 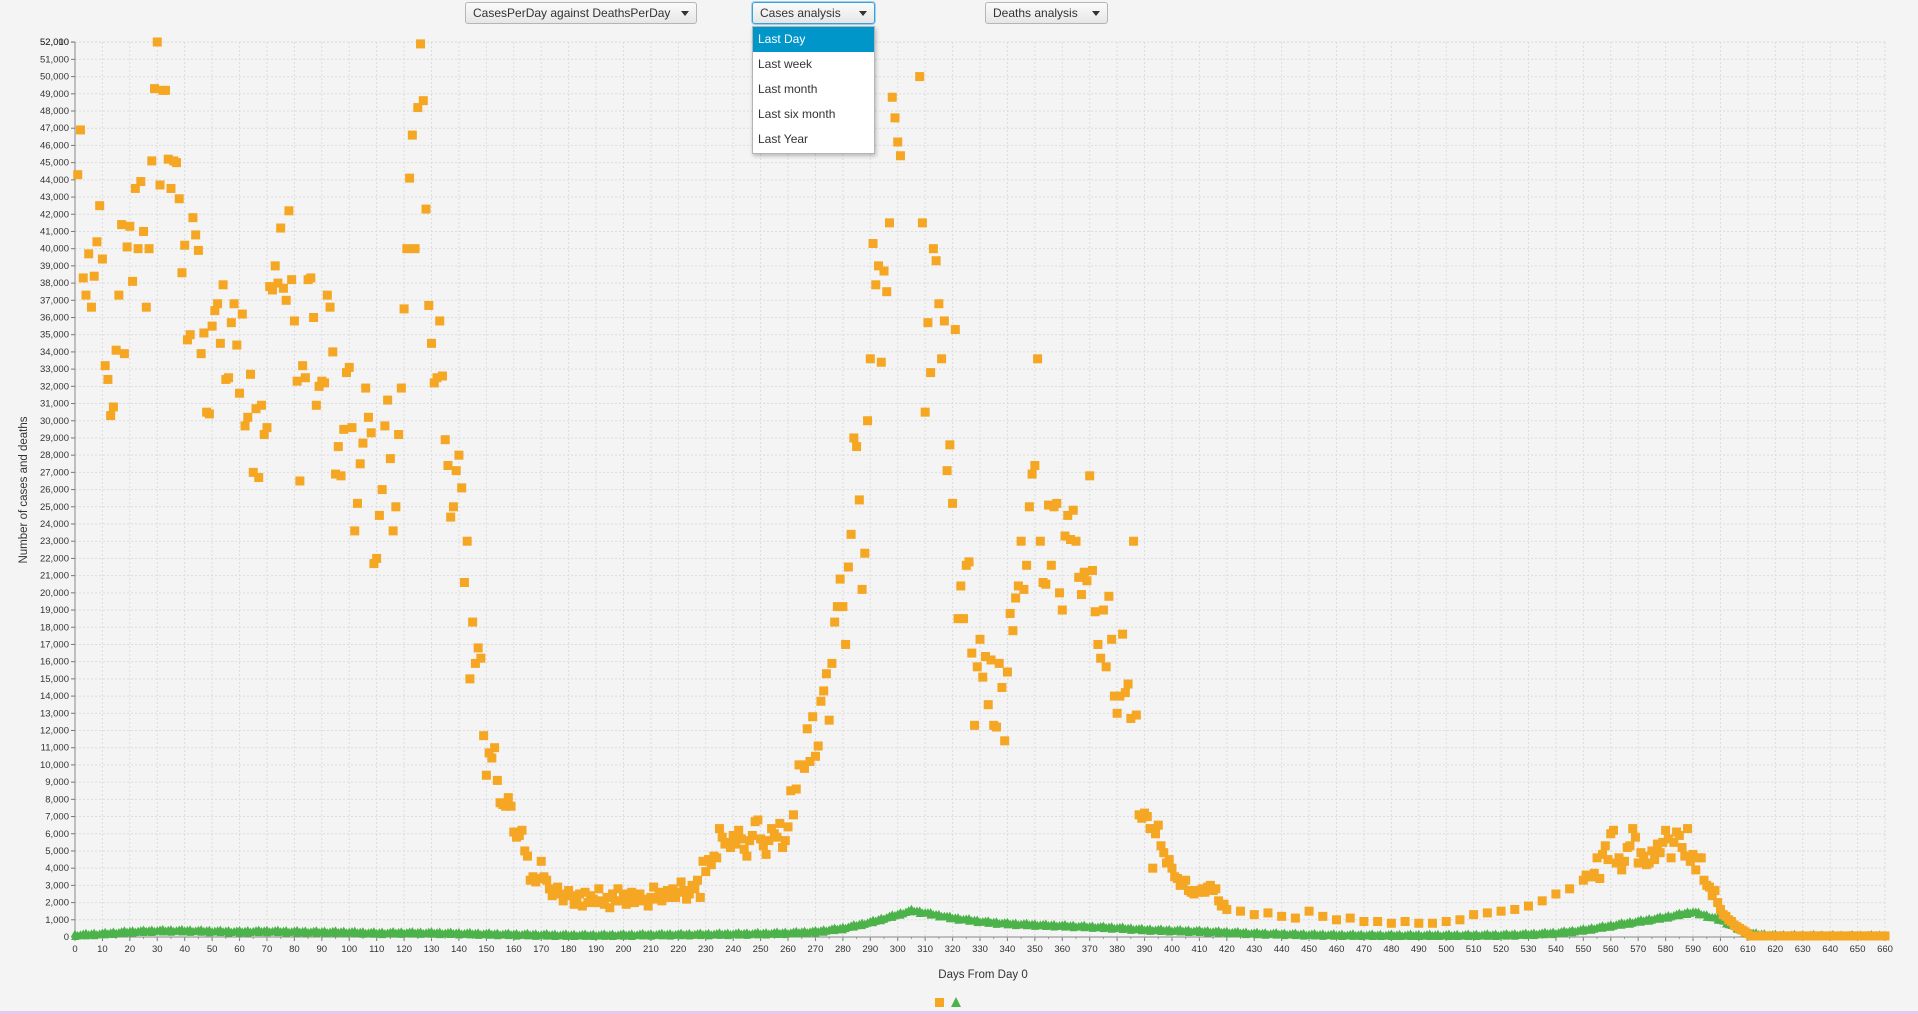 What do you see at coordinates (54, 163) in the screenshot?
I see `y-tick-label: 45,000` at bounding box center [54, 163].